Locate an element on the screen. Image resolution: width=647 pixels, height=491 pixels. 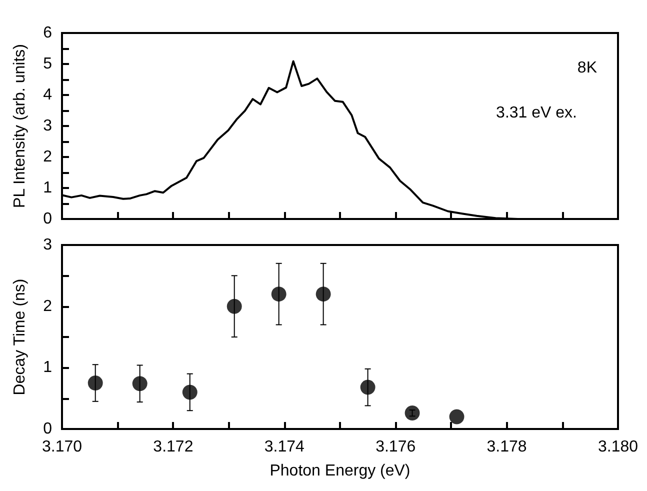
x-tick-label: 3.176 is located at coordinates (396, 447).